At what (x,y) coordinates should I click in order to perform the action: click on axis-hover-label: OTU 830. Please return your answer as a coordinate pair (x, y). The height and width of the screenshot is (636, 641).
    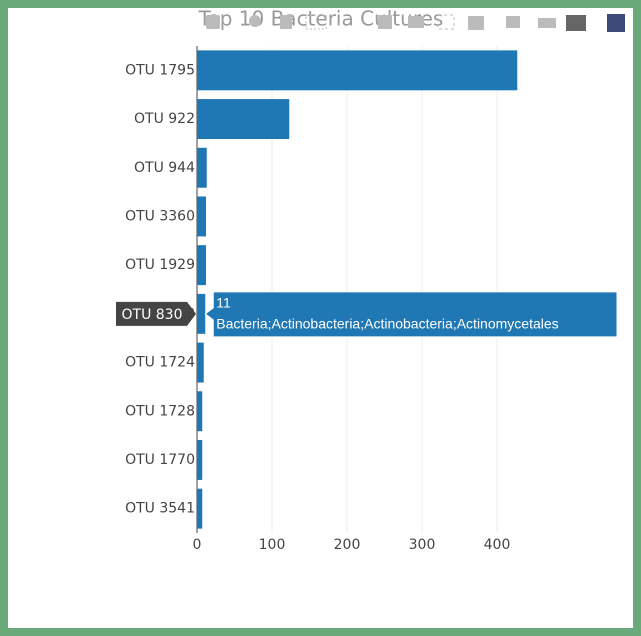
    Looking at the image, I should click on (152, 315).